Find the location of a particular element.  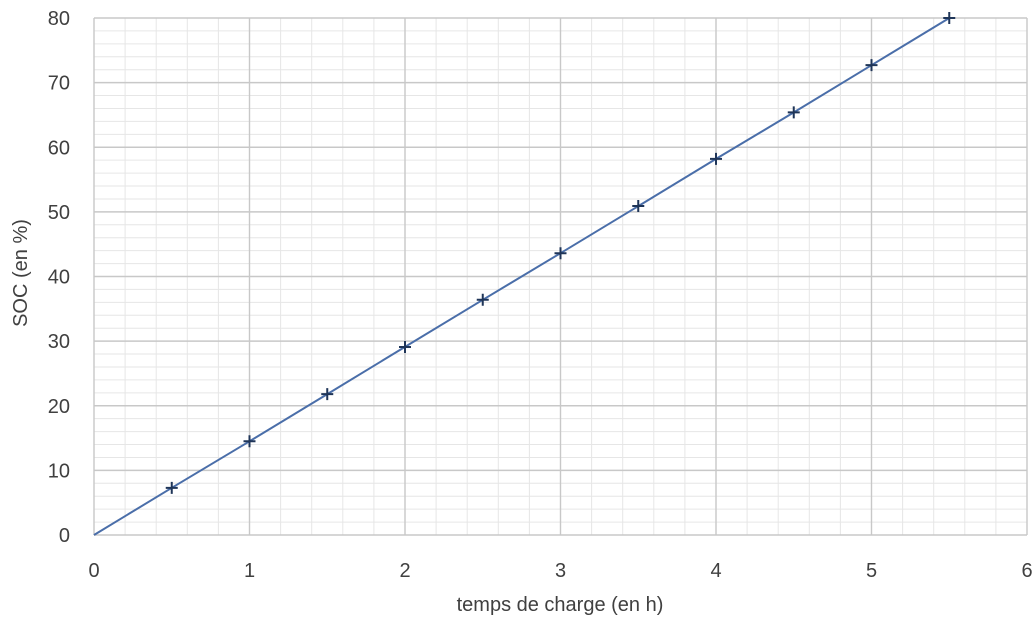

x-tick-label: 1 is located at coordinates (249, 571).